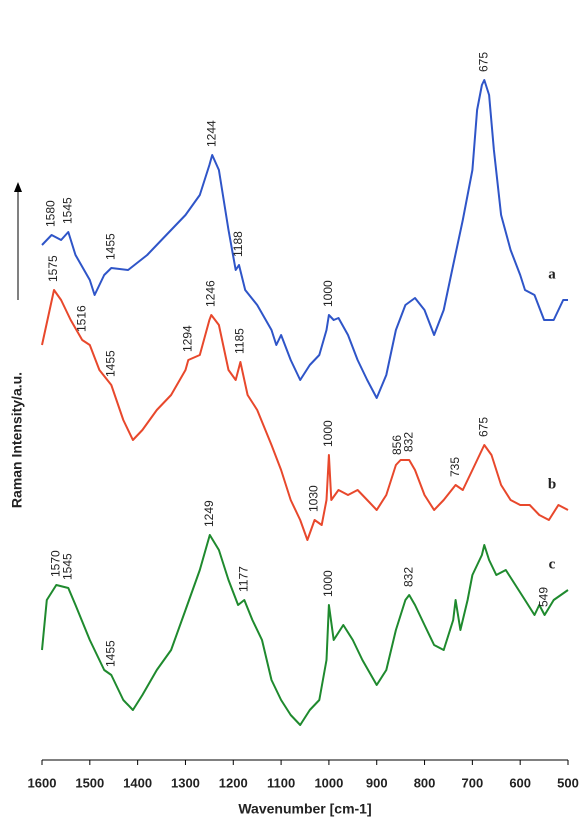 This screenshot has height=827, width=585. I want to click on peak-label: 856, so click(397, 445).